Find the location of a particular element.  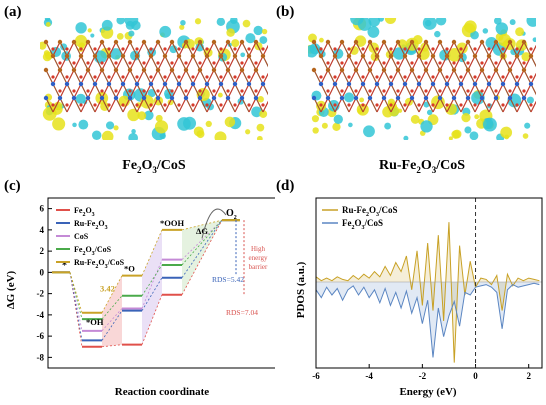

legend-label: Ru-Fe2O3 is located at coordinates (91, 225).